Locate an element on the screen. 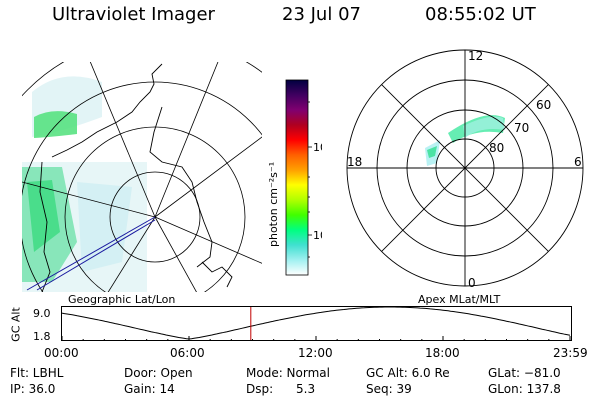 Image resolution: width=600 pixels, height=400 pixels. info-gcalt: GC Alt: 6.0 Re is located at coordinates (408, 373).